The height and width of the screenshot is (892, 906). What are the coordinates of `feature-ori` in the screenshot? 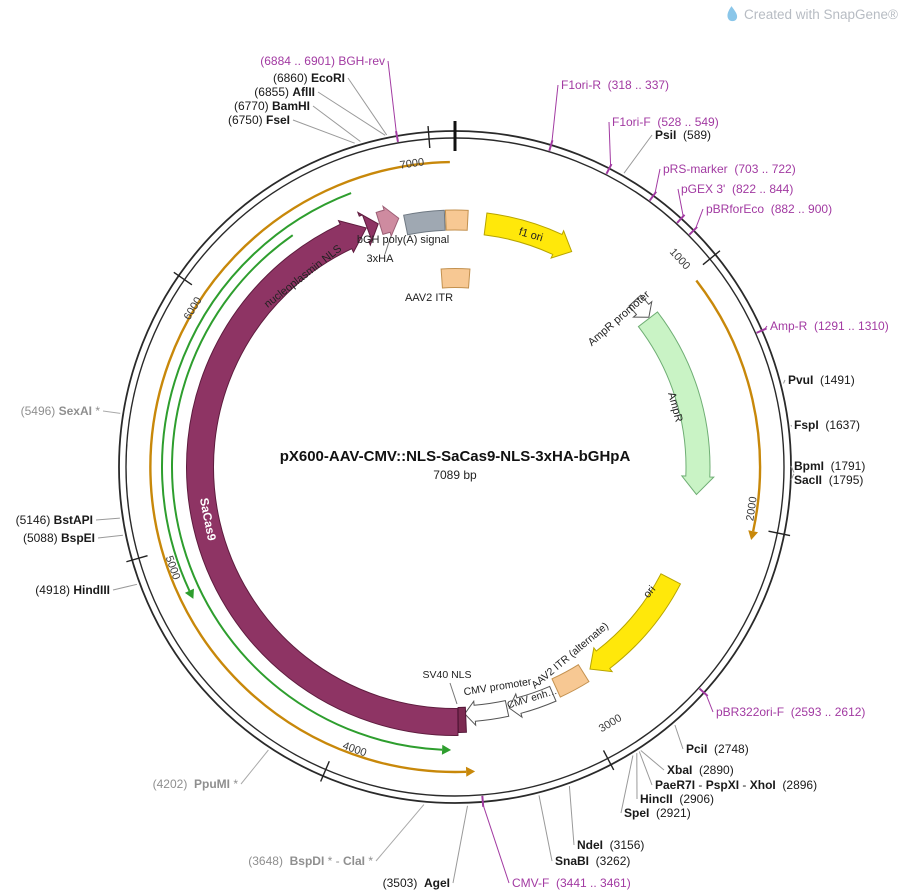 It's located at (635, 623).